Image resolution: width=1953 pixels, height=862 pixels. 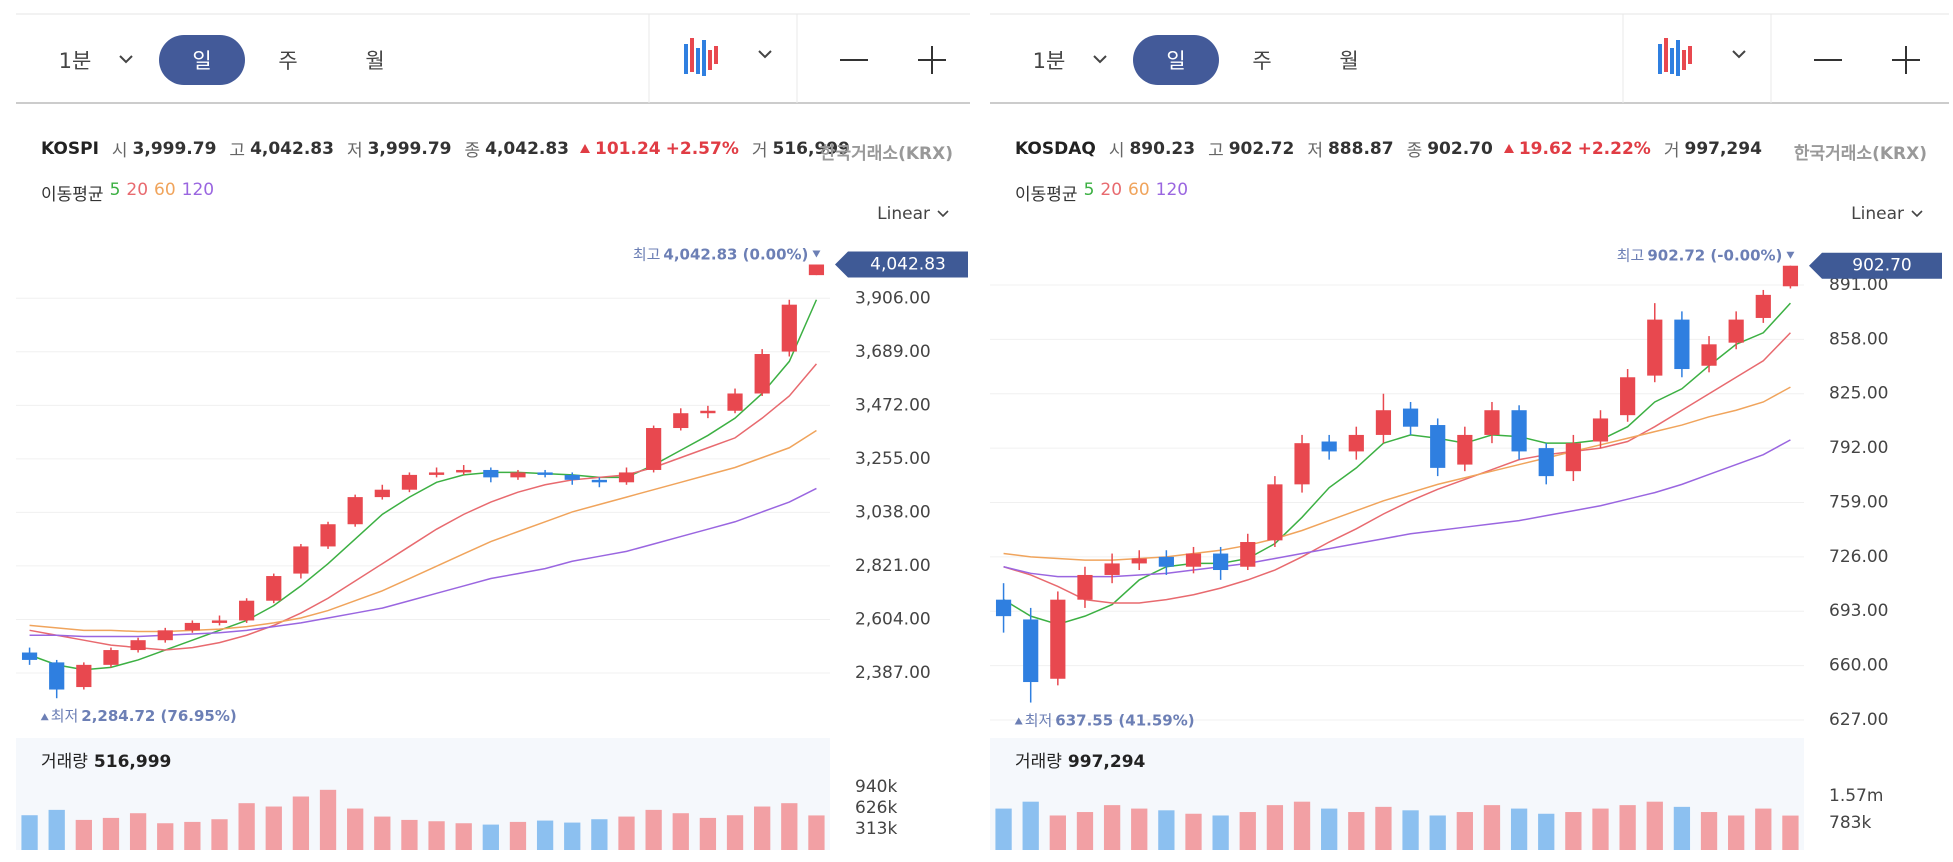 I want to click on y-tick-label: 792.00, so click(x=1858, y=448).